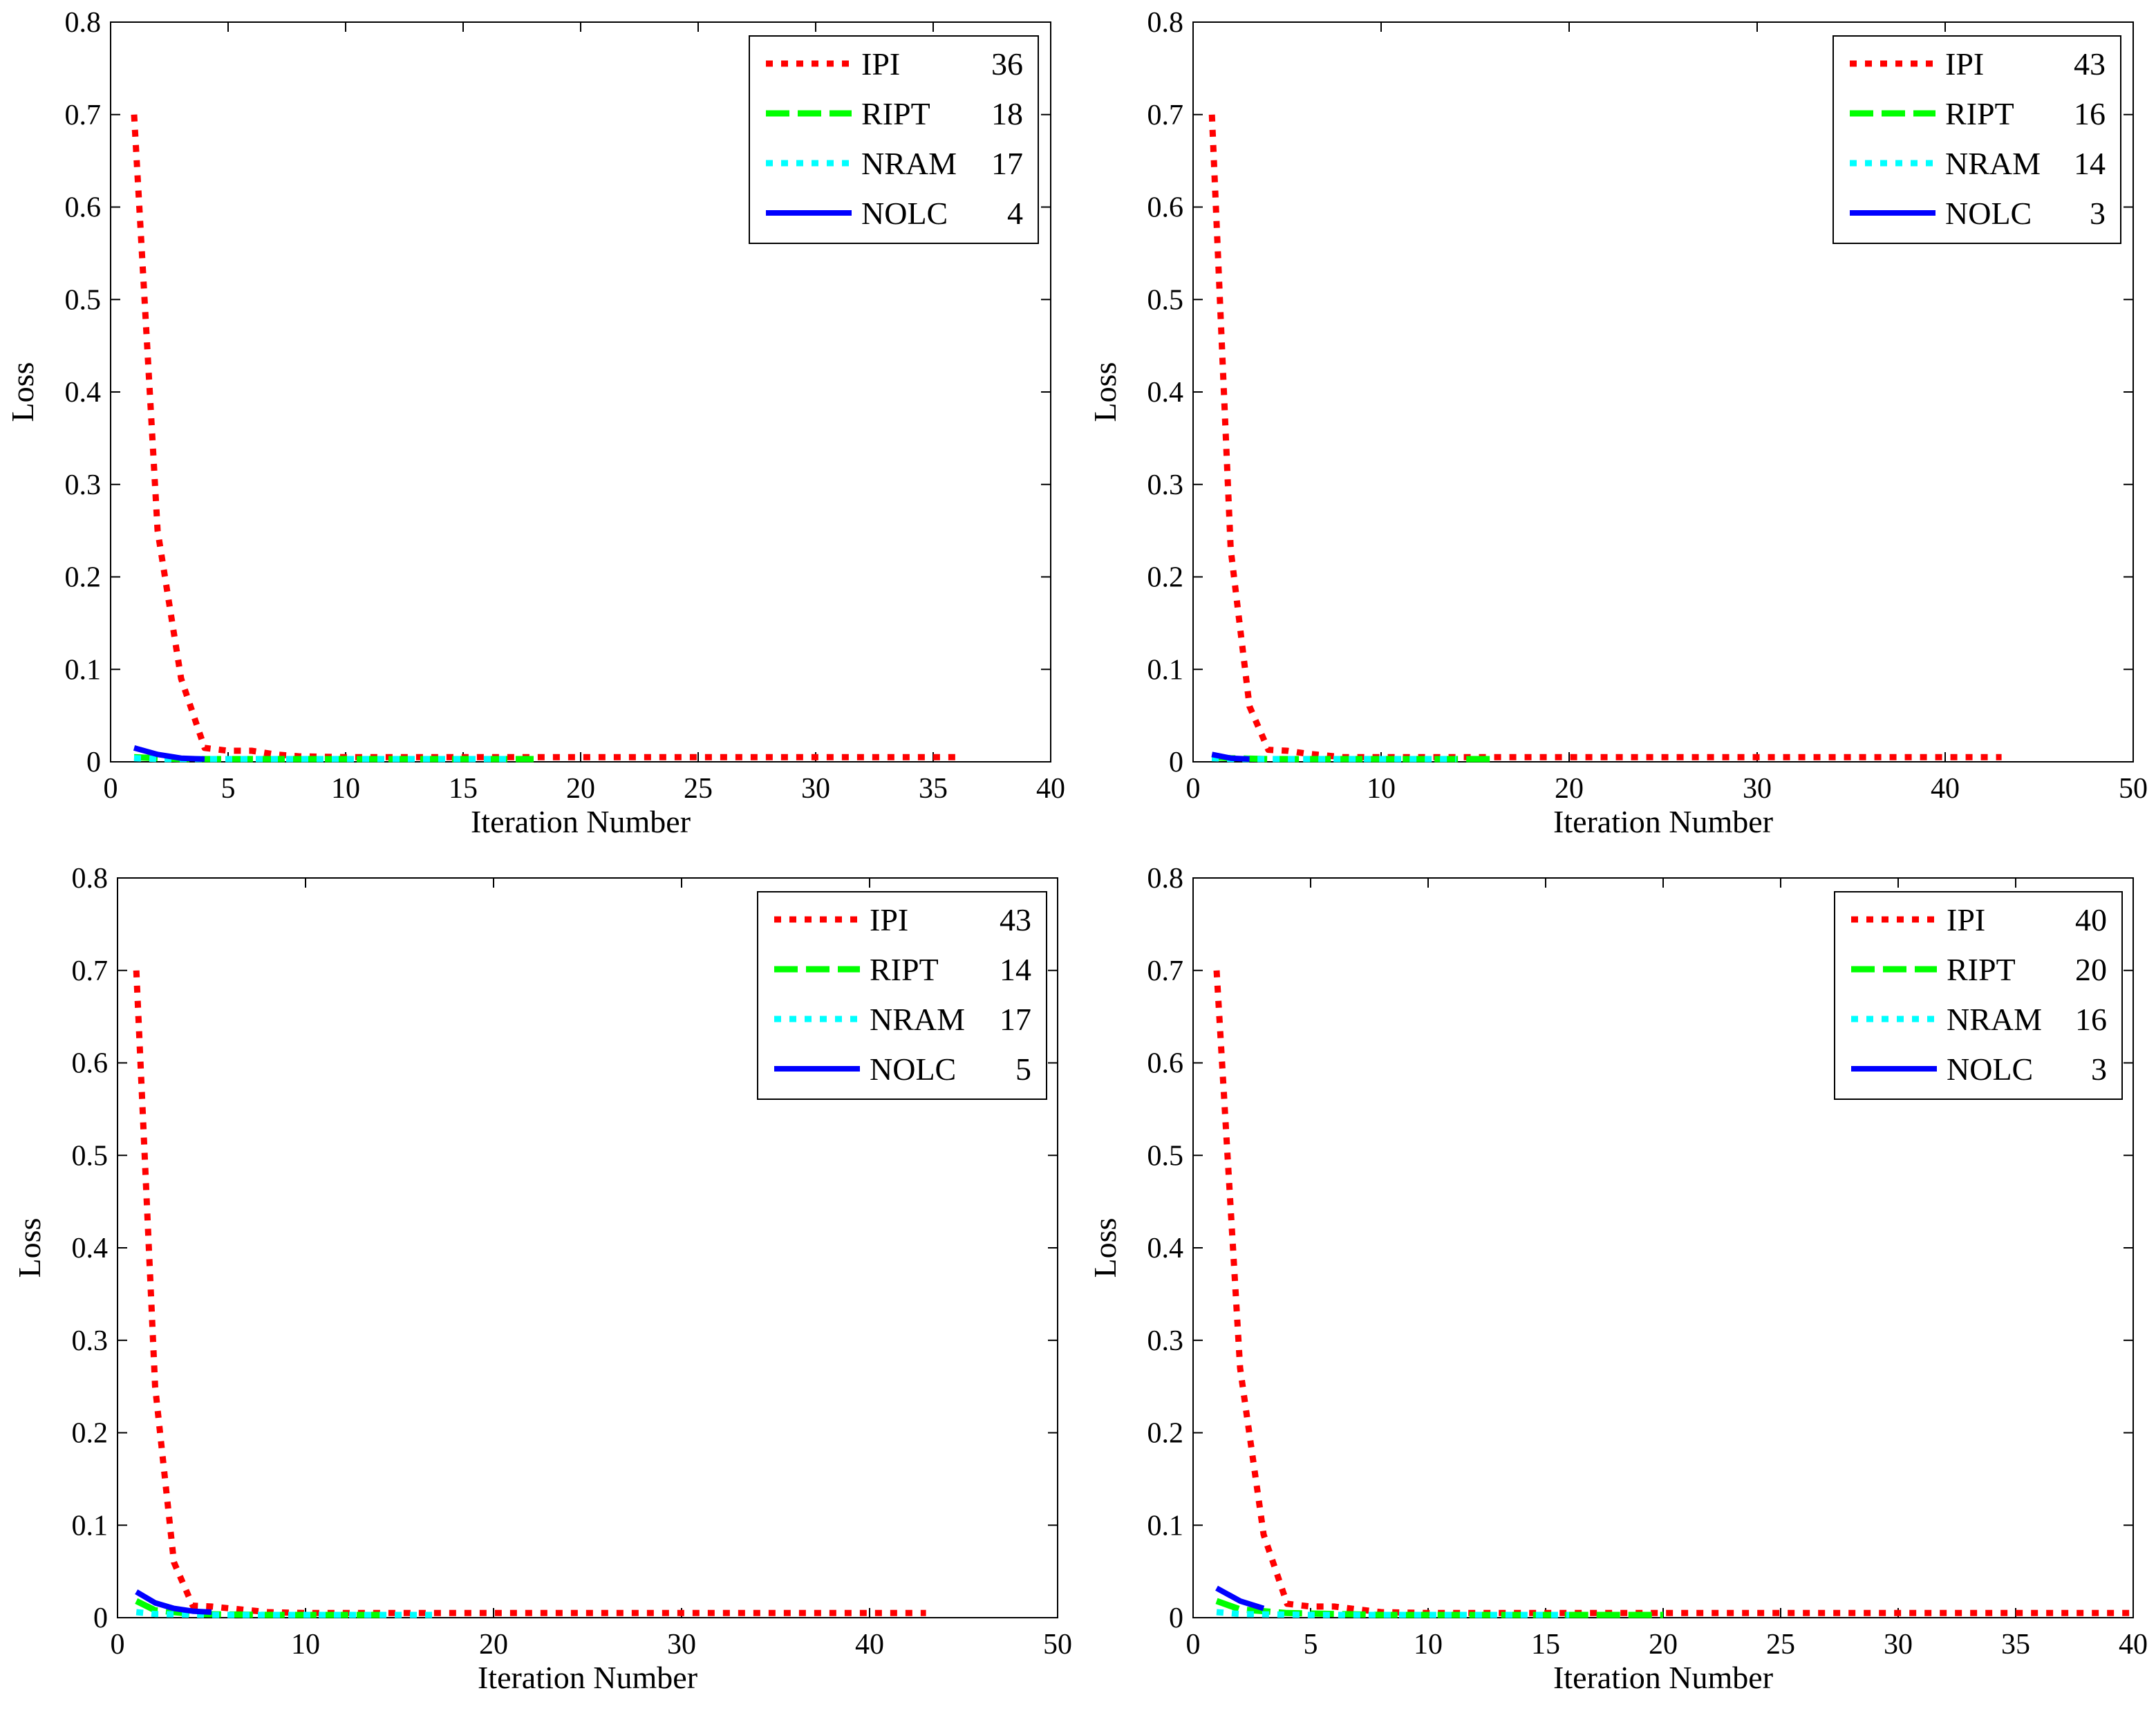 This screenshot has width=2156, height=1711. Describe the element at coordinates (1015, 213) in the screenshot. I see `legend-count: 4` at that location.